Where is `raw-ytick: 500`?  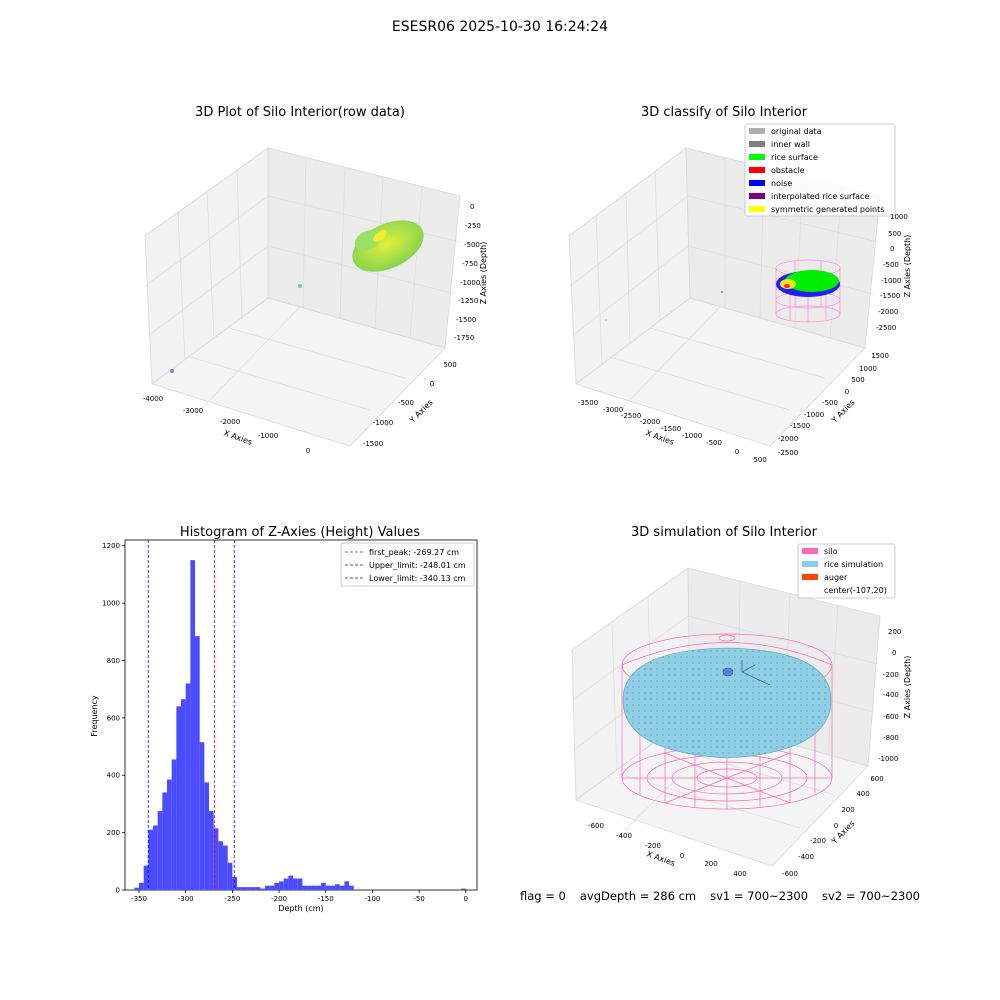 raw-ytick: 500 is located at coordinates (449, 365).